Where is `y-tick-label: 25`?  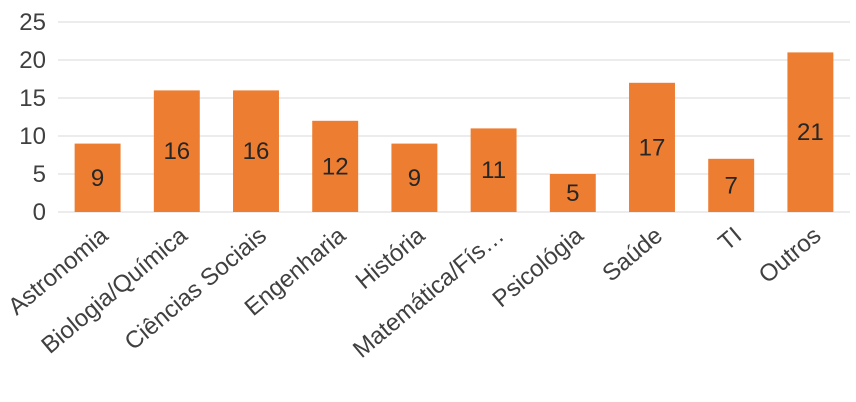 y-tick-label: 25 is located at coordinates (32, 22).